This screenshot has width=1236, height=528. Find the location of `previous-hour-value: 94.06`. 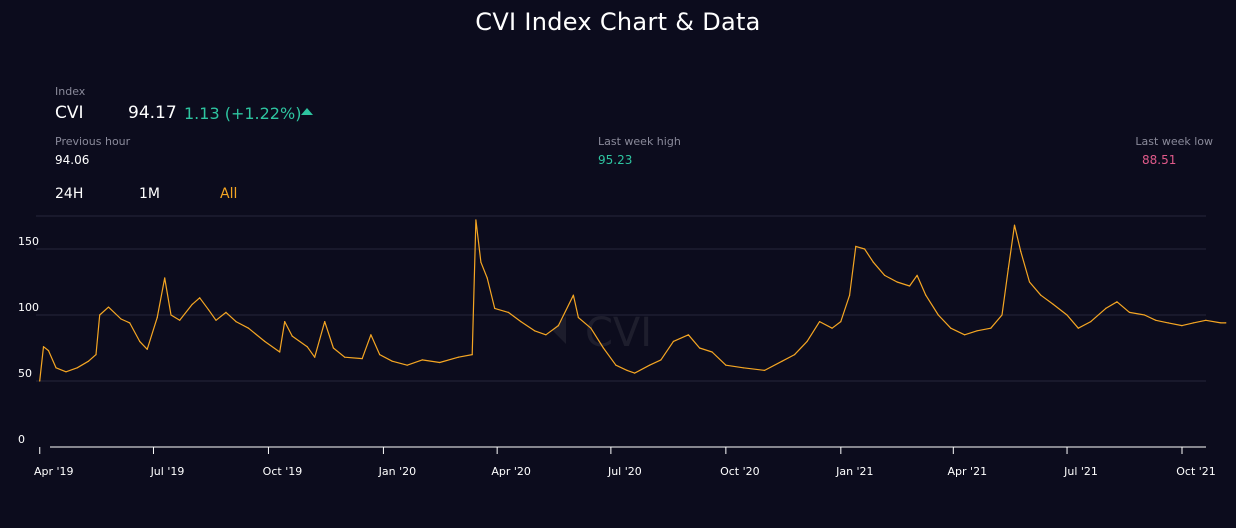

previous-hour-value: 94.06 is located at coordinates (72, 160).